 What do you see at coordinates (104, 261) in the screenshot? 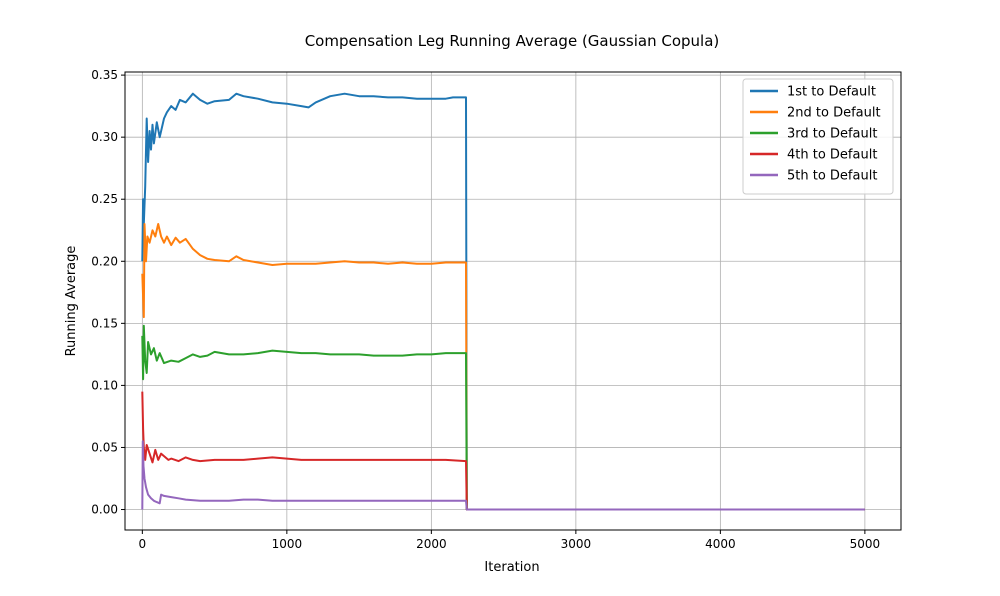
I see `y-tick-label: 0.20` at bounding box center [104, 261].